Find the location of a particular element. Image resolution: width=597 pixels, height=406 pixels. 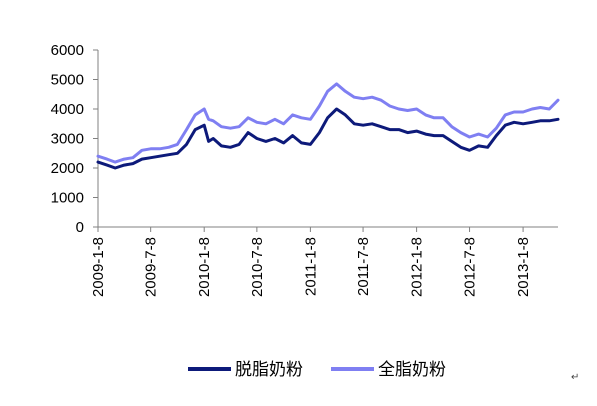

y-tick-label: 3000 is located at coordinates (67, 139).